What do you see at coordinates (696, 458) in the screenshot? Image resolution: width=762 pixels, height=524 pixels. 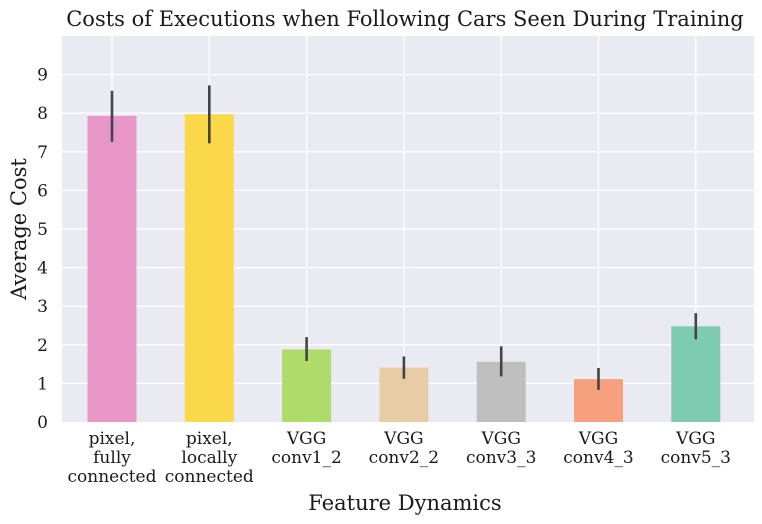 I see `x-tick-label-line: conv5_3` at bounding box center [696, 458].